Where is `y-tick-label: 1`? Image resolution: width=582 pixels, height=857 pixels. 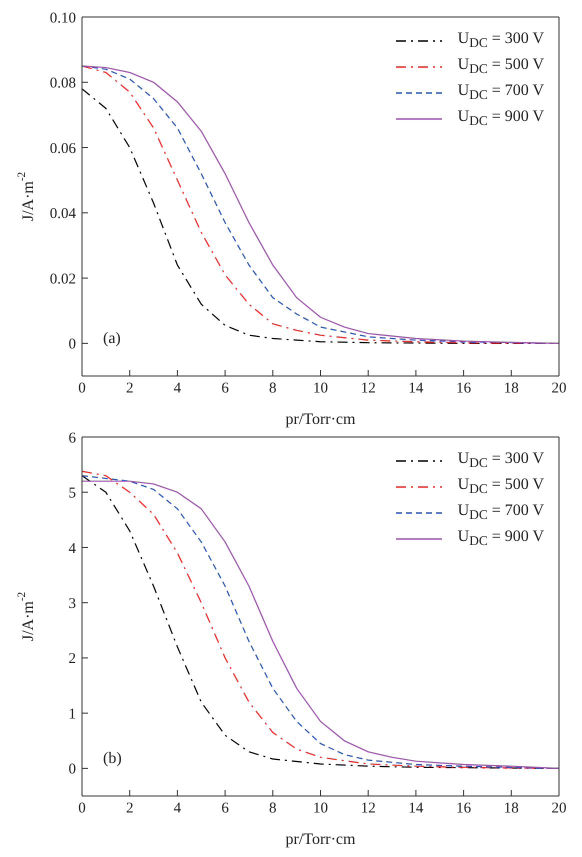 y-tick-label: 1 is located at coordinates (72, 714).